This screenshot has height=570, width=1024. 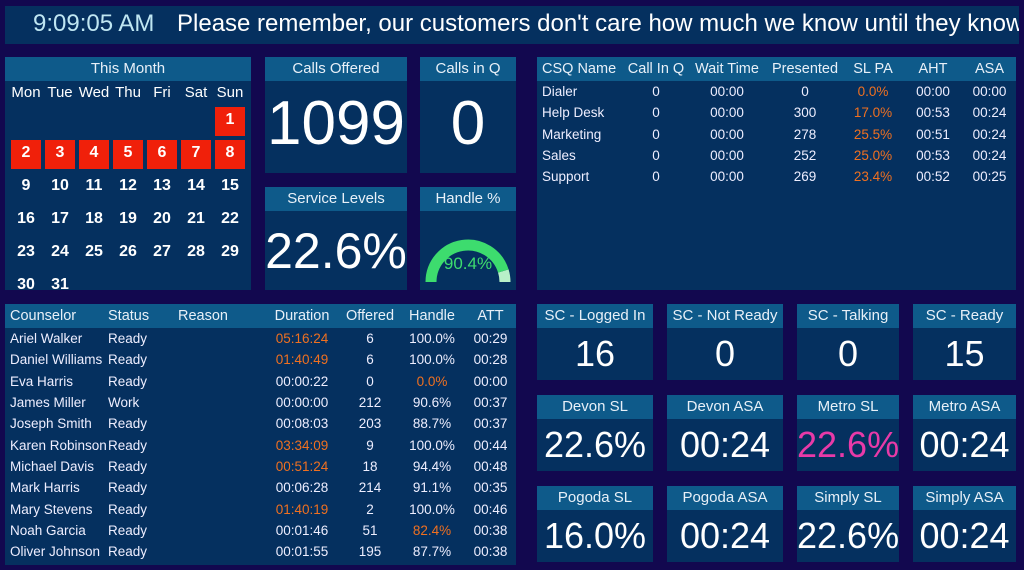 I want to click on table-row: Karen Robinson Ready 03:34:09 9 100.0% 00:44, so click(x=260, y=444).